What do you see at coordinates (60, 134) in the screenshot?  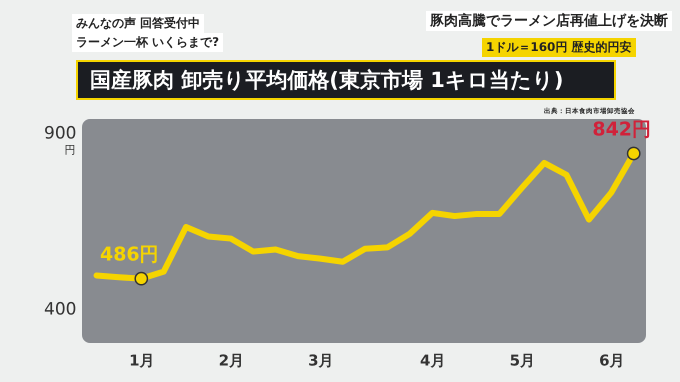 I see `y-tick-label: 900` at bounding box center [60, 134].